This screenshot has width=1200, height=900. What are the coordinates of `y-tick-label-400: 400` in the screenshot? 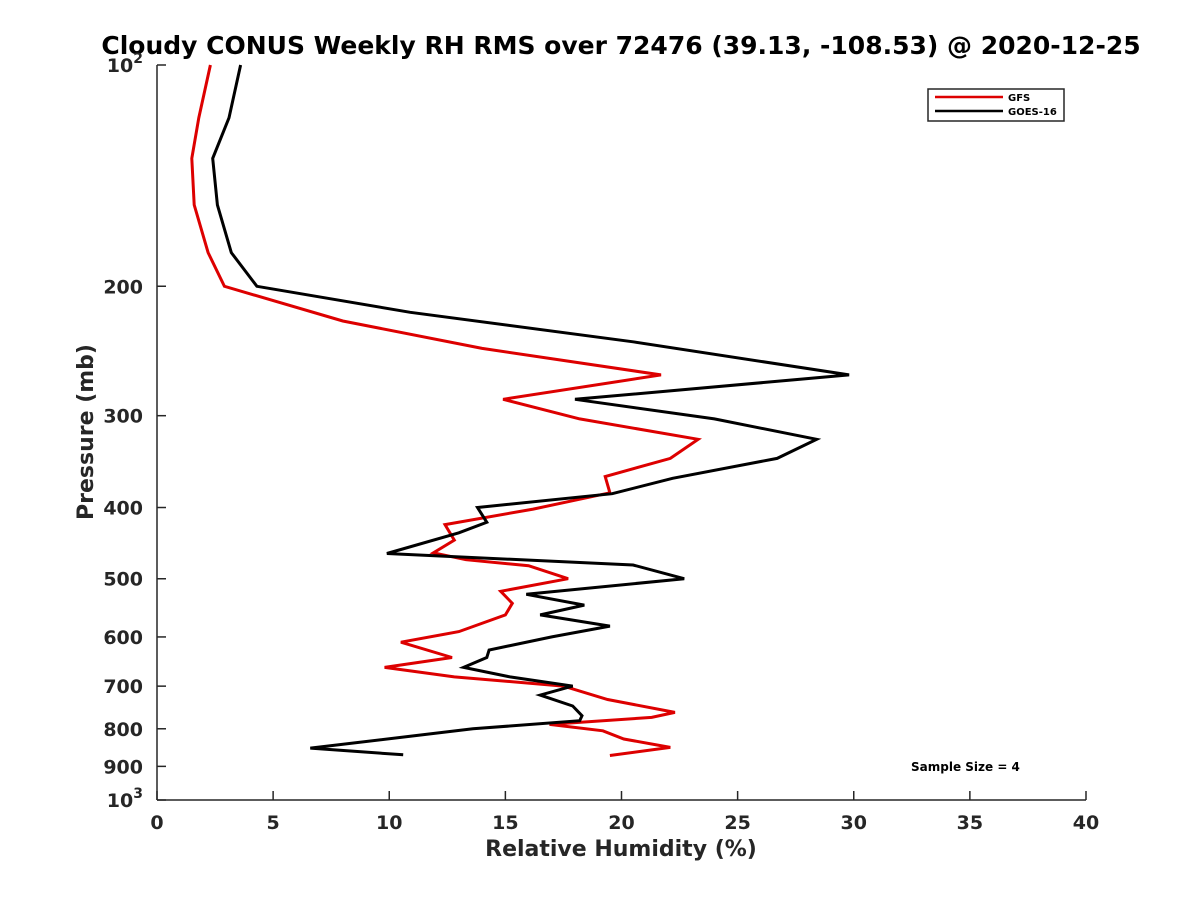 It's located at (123, 509).